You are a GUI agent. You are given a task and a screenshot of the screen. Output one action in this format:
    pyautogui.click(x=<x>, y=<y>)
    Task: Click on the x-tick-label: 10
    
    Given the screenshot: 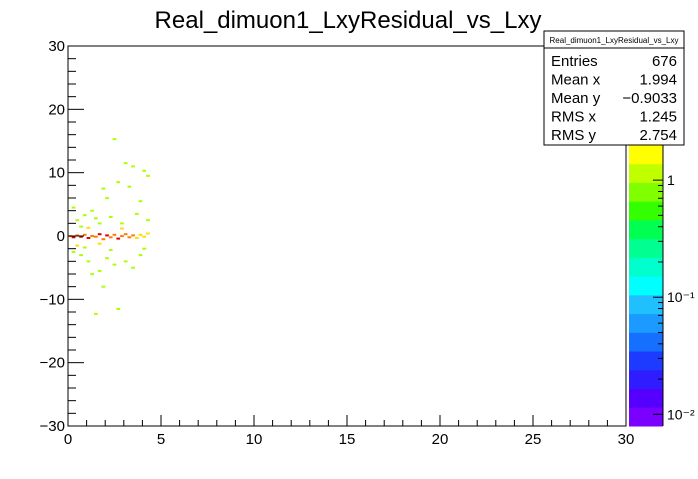 What is the action you would take?
    pyautogui.click(x=254, y=439)
    